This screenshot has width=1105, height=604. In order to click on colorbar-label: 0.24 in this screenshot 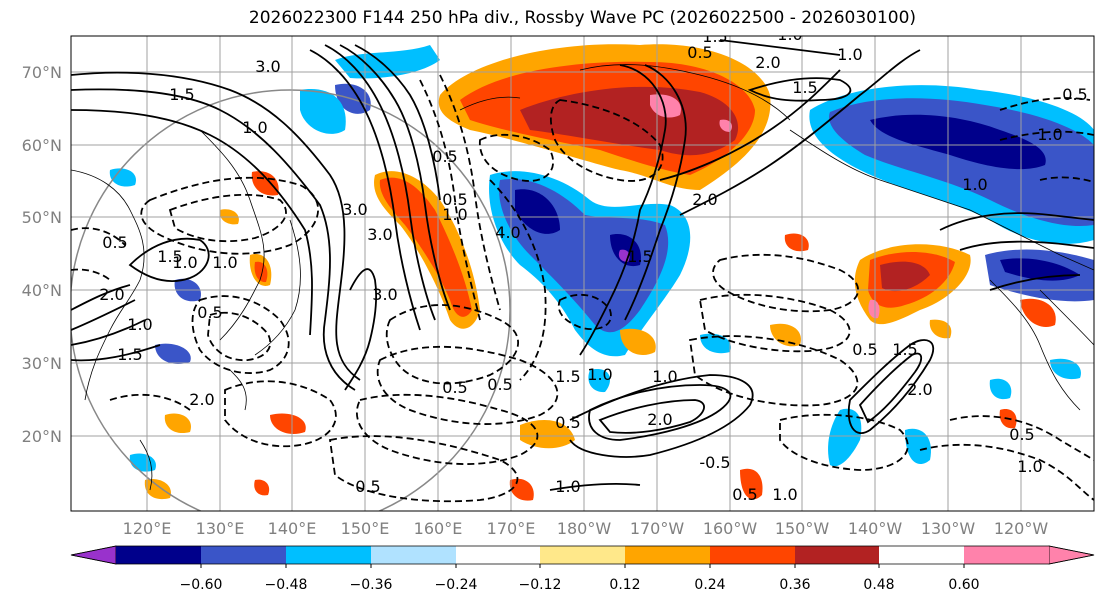, I will do `click(709, 585)`.